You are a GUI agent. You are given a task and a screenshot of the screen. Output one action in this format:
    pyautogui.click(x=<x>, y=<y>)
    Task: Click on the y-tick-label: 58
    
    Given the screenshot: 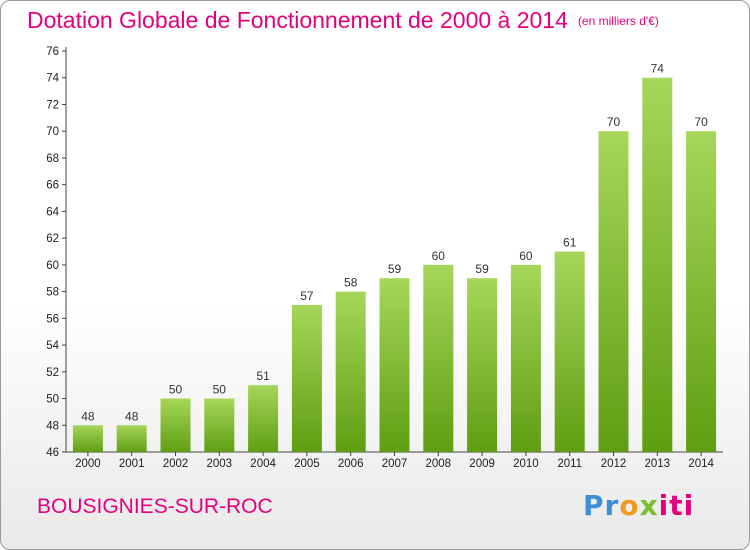 What is the action you would take?
    pyautogui.click(x=52, y=293)
    